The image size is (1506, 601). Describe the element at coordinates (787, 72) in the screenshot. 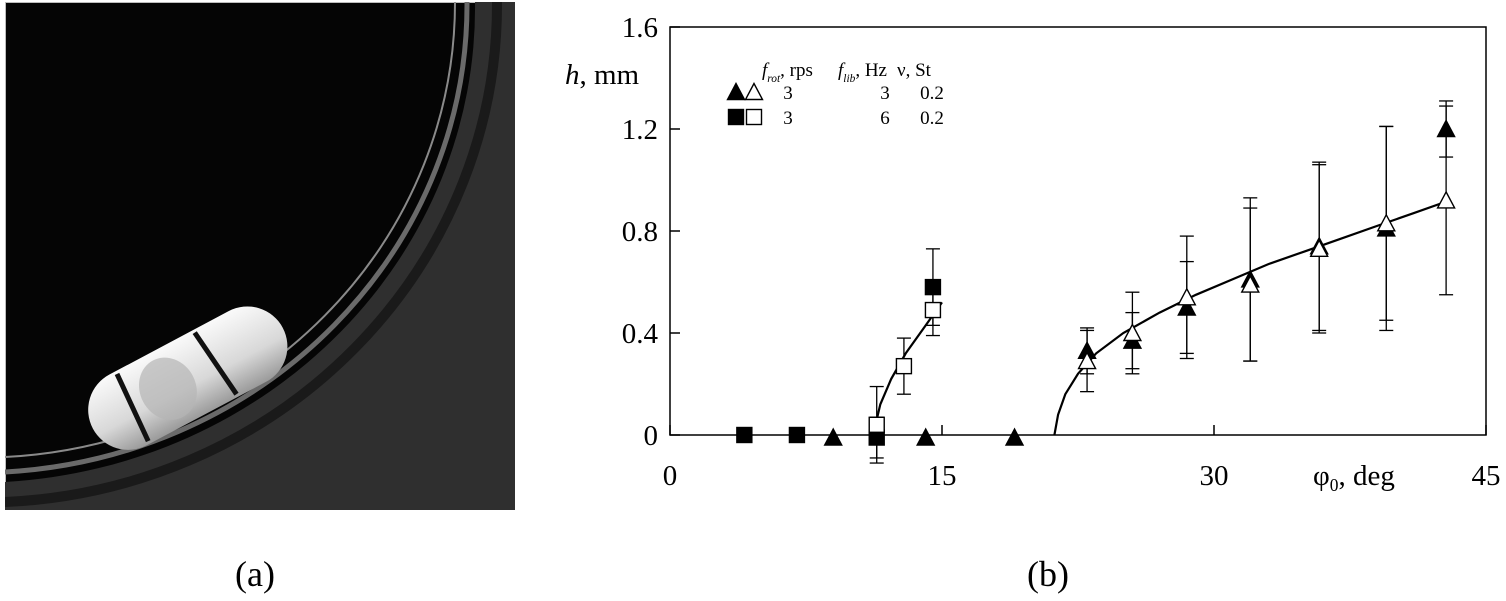

I see `legend-header: frot, rps` at that location.